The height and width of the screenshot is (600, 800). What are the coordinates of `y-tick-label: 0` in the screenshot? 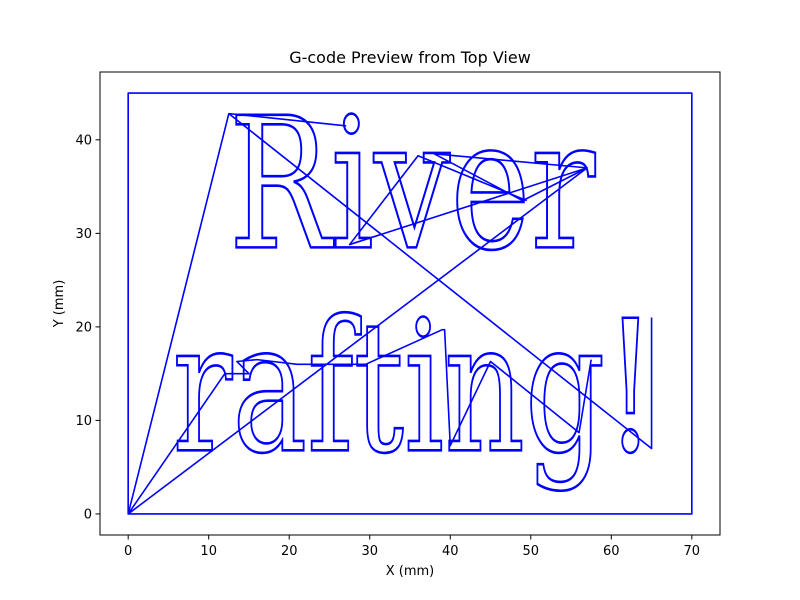 It's located at (88, 514).